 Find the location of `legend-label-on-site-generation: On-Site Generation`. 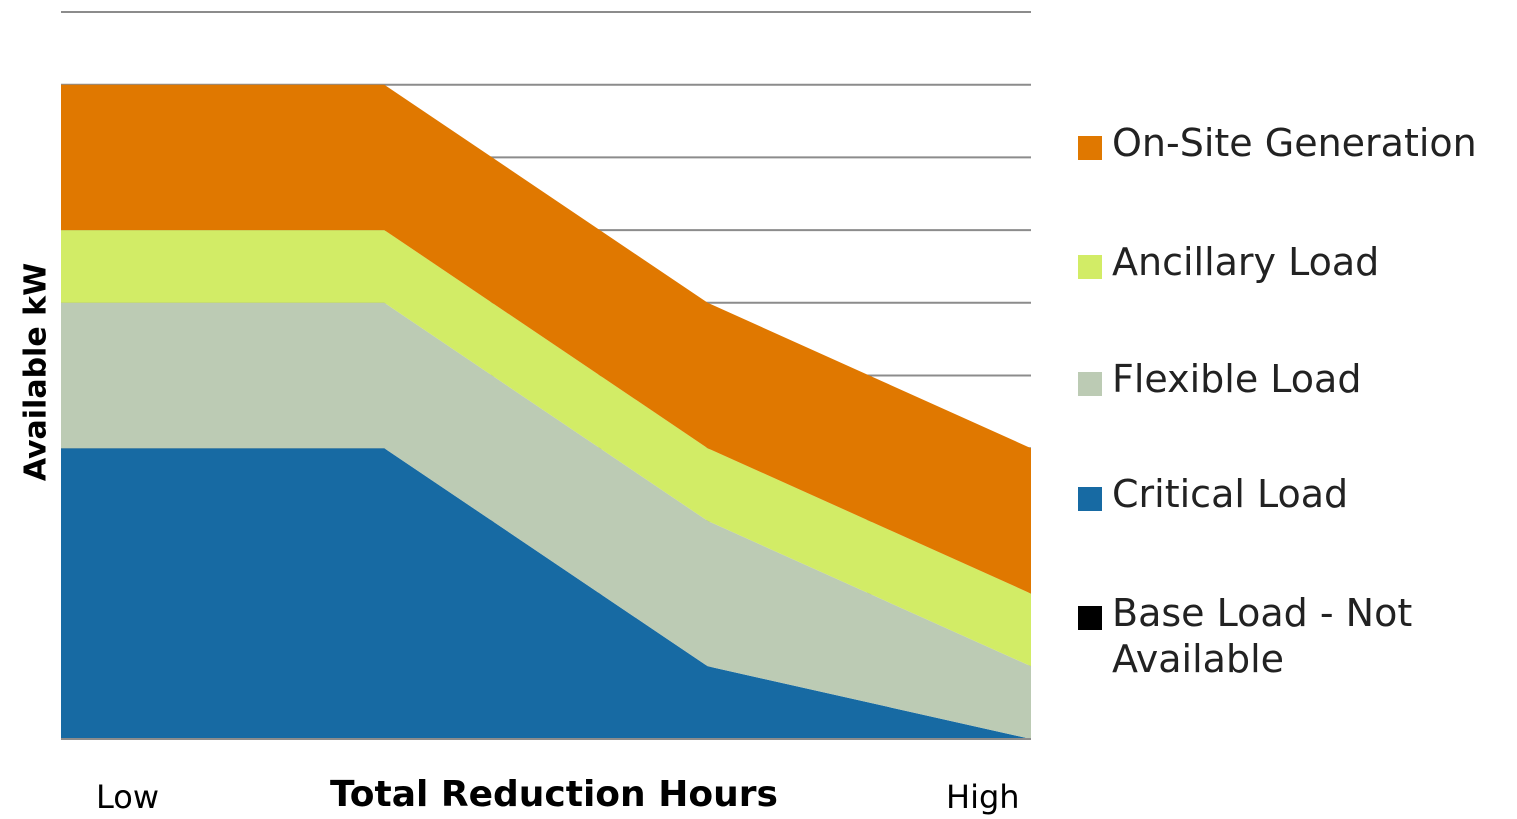

legend-label-on-site-generation: On-Site Generation is located at coordinates (1294, 143).